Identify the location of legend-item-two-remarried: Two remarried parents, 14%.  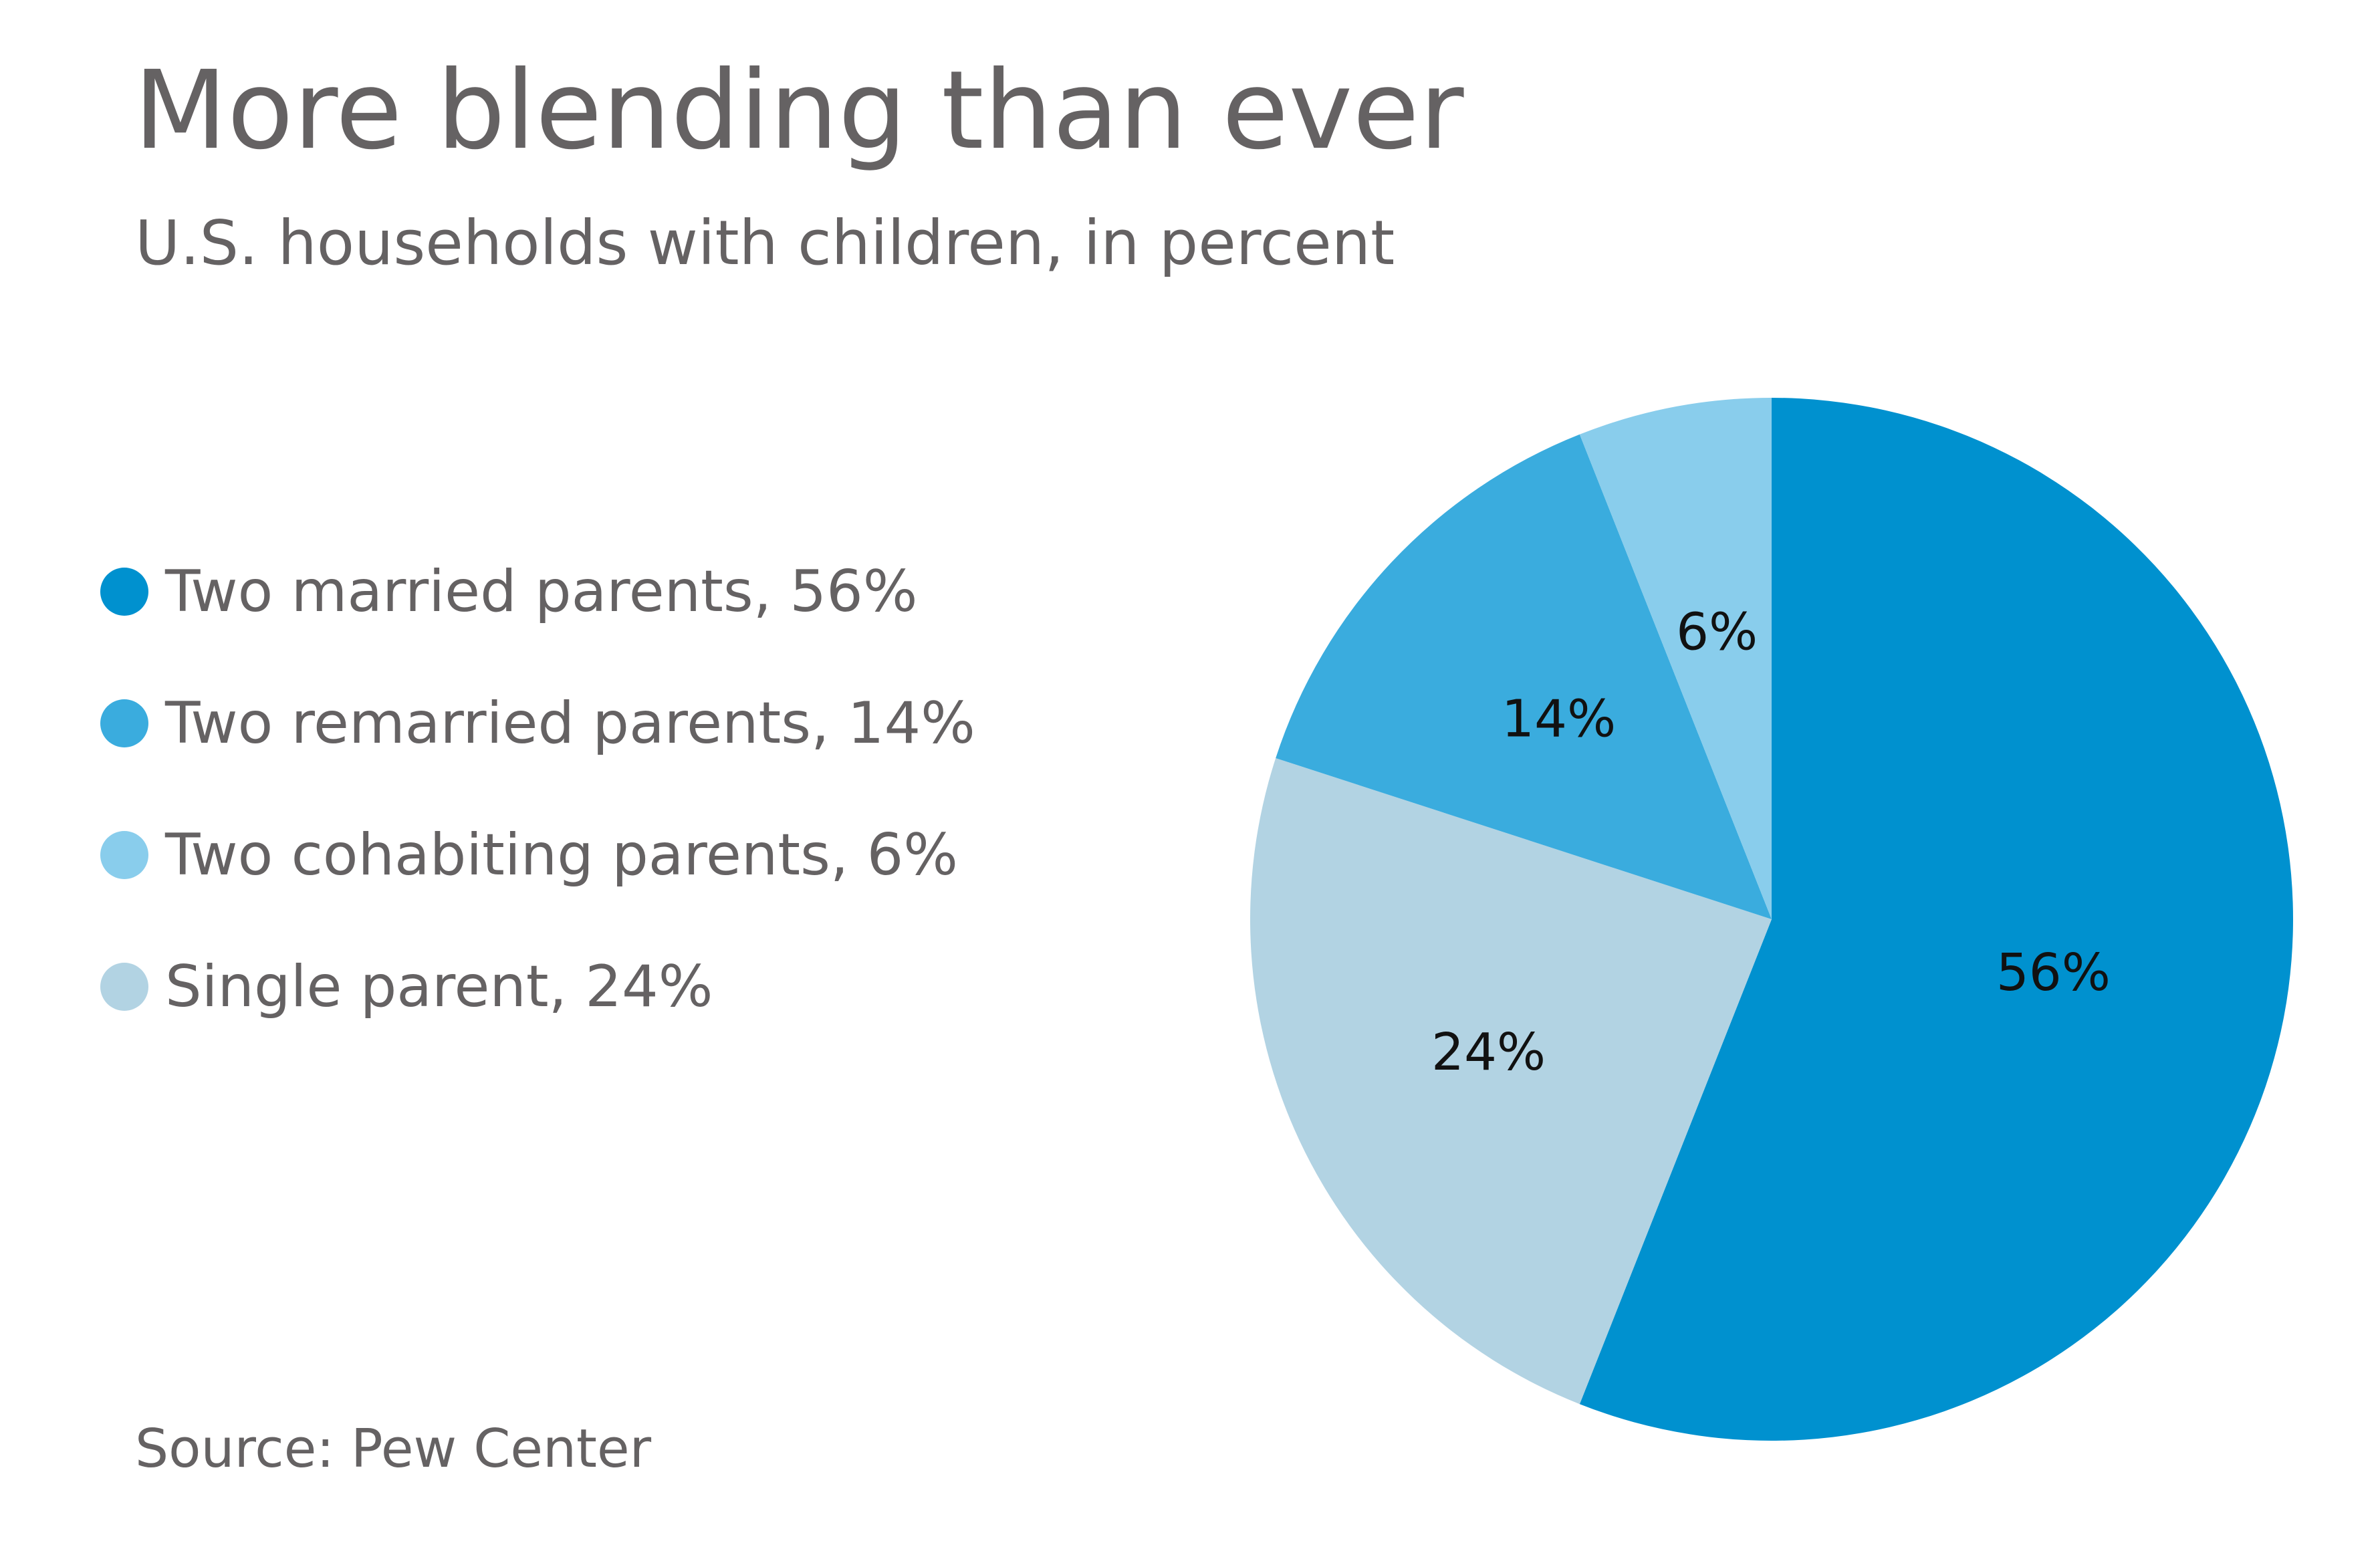
(537, 723).